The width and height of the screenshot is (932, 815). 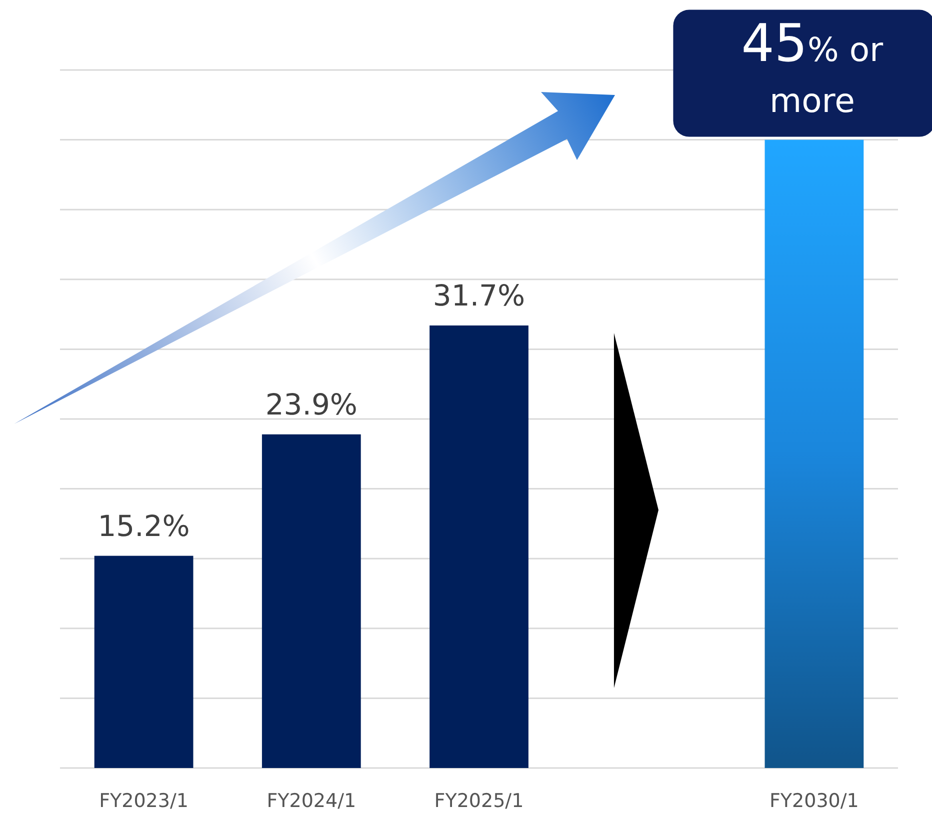 I want to click on x-tick-label: FY2030/1, so click(x=814, y=801).